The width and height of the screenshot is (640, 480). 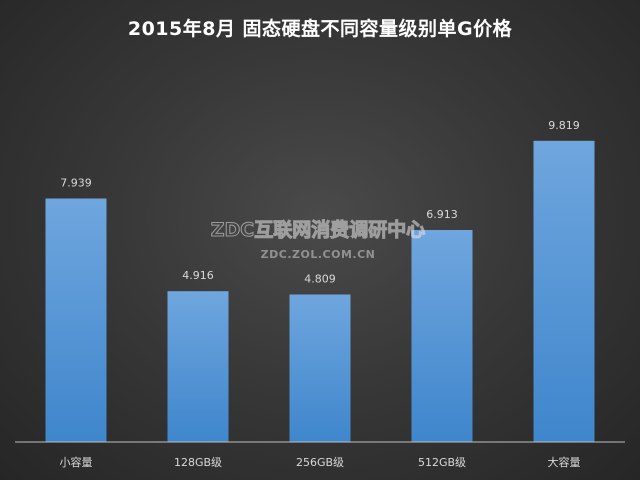 What do you see at coordinates (320, 279) in the screenshot?
I see `bar-value-label: 4.809` at bounding box center [320, 279].